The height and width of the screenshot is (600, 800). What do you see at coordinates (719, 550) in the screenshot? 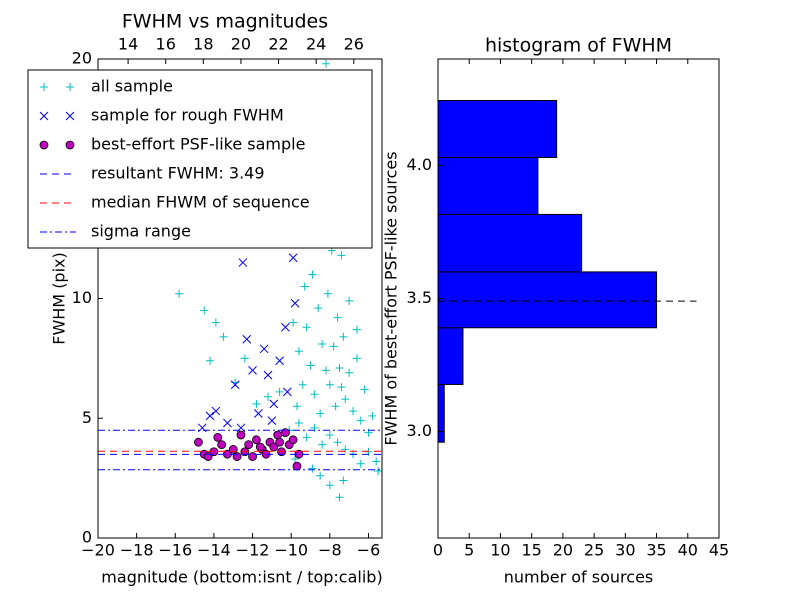
I see `x-tick-label: 45` at bounding box center [719, 550].